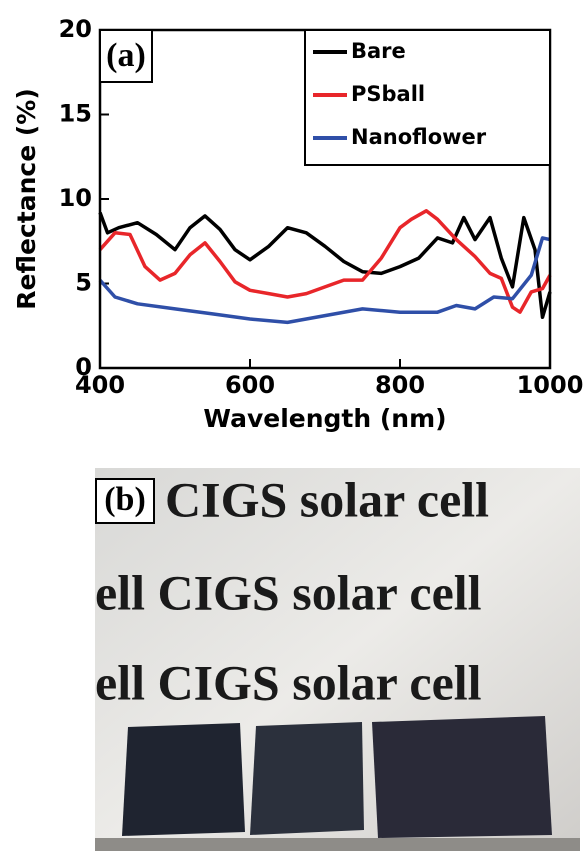 The height and width of the screenshot is (855, 588). What do you see at coordinates (75, 198) in the screenshot?
I see `y-tick-label: 10` at bounding box center [75, 198].